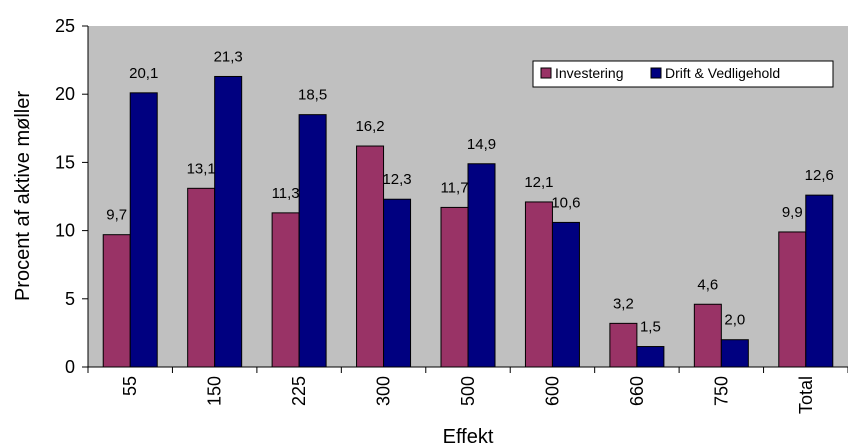  Describe the element at coordinates (312, 95) in the screenshot. I see `data-label-drift-vedligehold-225: 18,5` at that location.